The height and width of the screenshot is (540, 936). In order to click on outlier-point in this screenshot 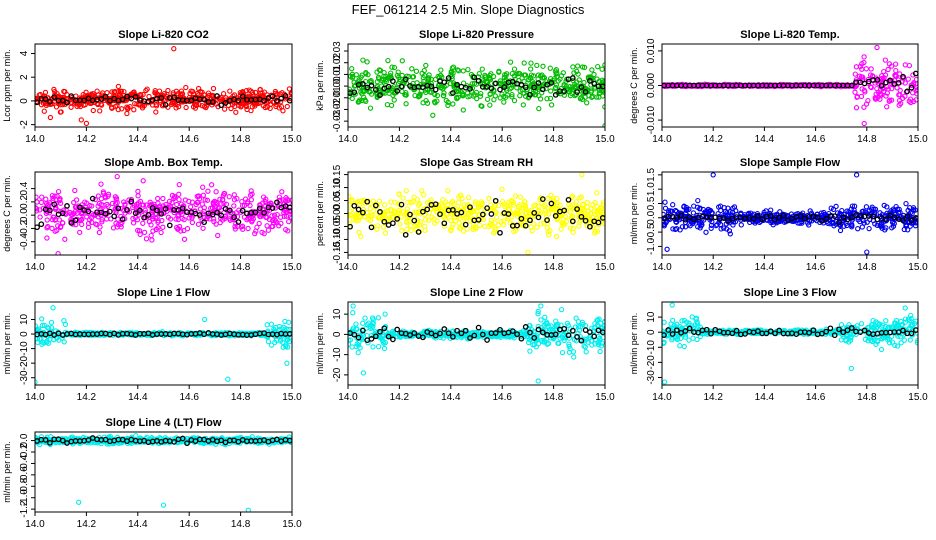, I will do `click(353, 306)`.